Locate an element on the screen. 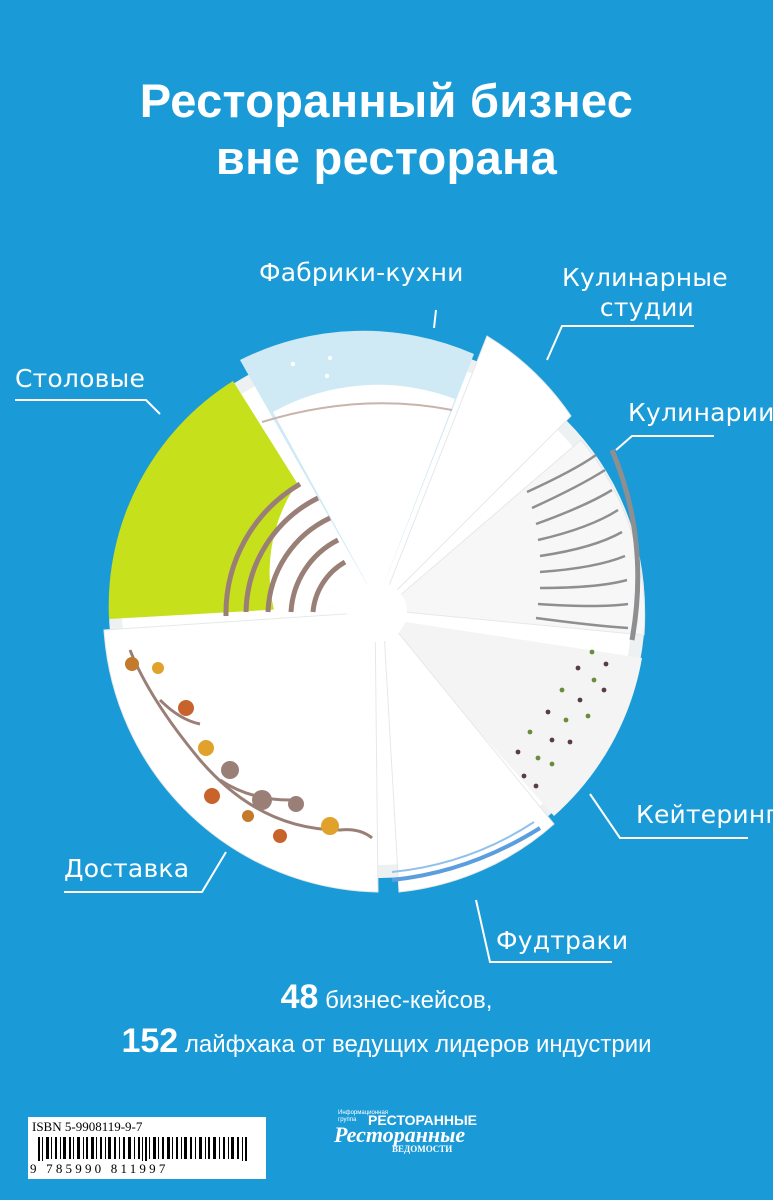  label-kulinarnye-studii: Кулинарные студии is located at coordinates (645, 293).